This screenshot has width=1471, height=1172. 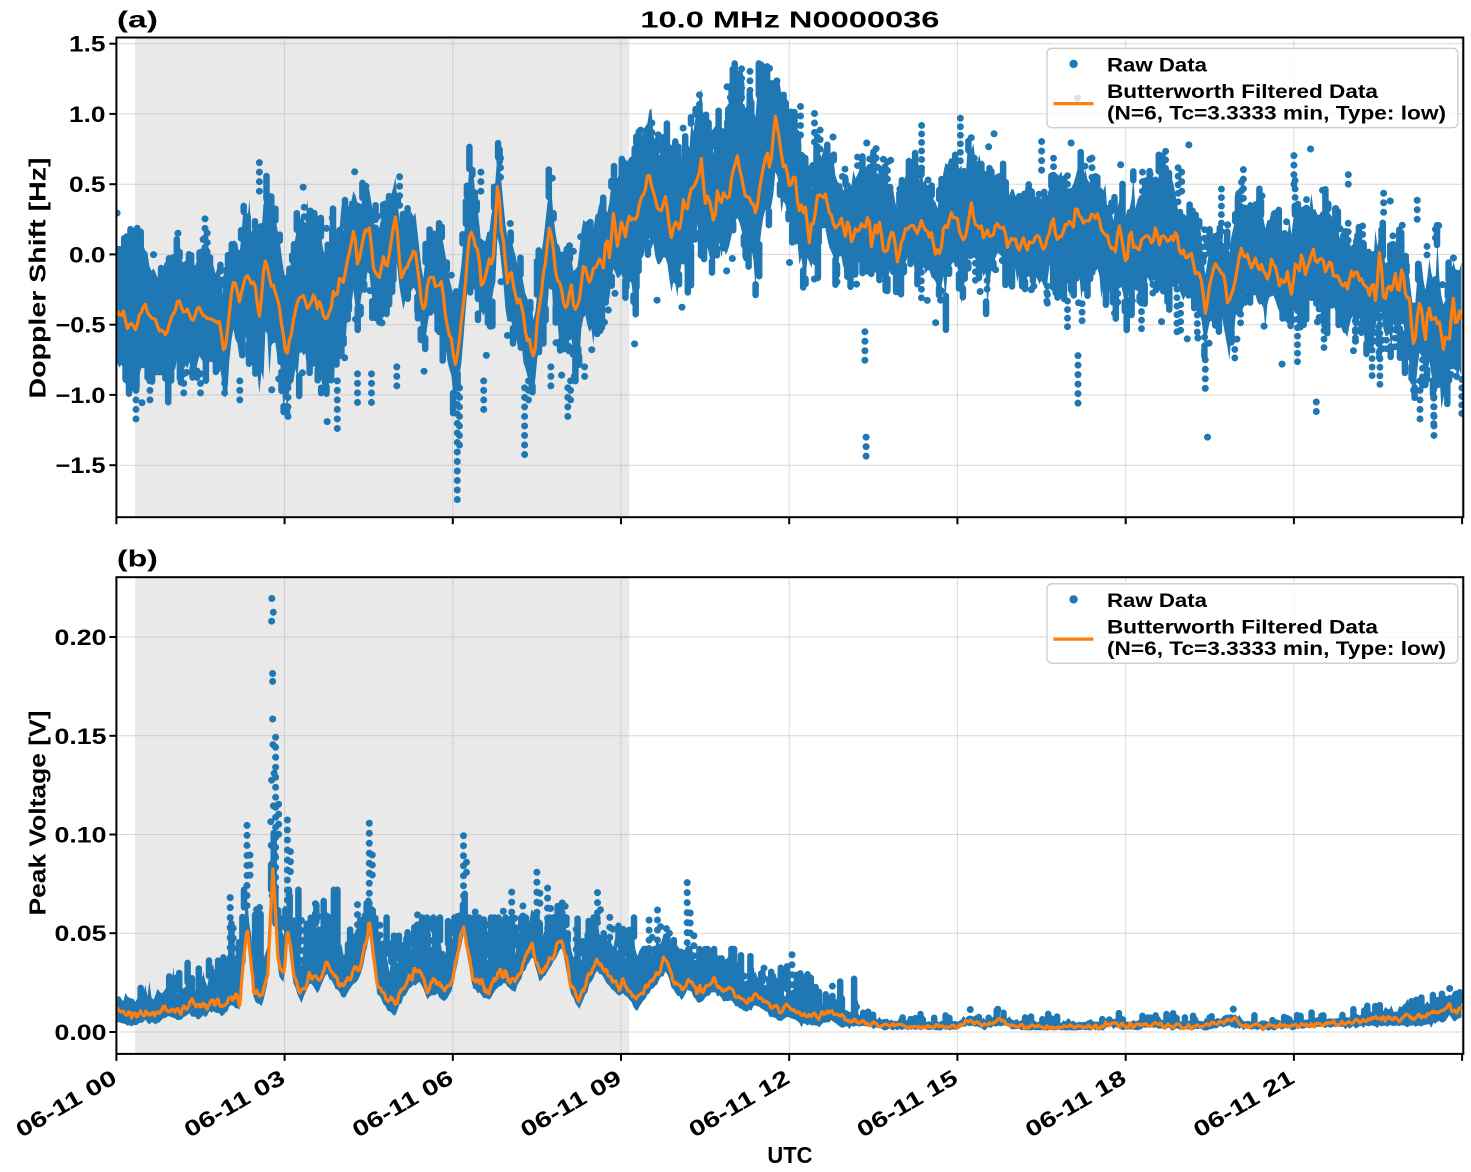 What do you see at coordinates (87, 114) in the screenshot?
I see `svg-text: 1.0` at bounding box center [87, 114].